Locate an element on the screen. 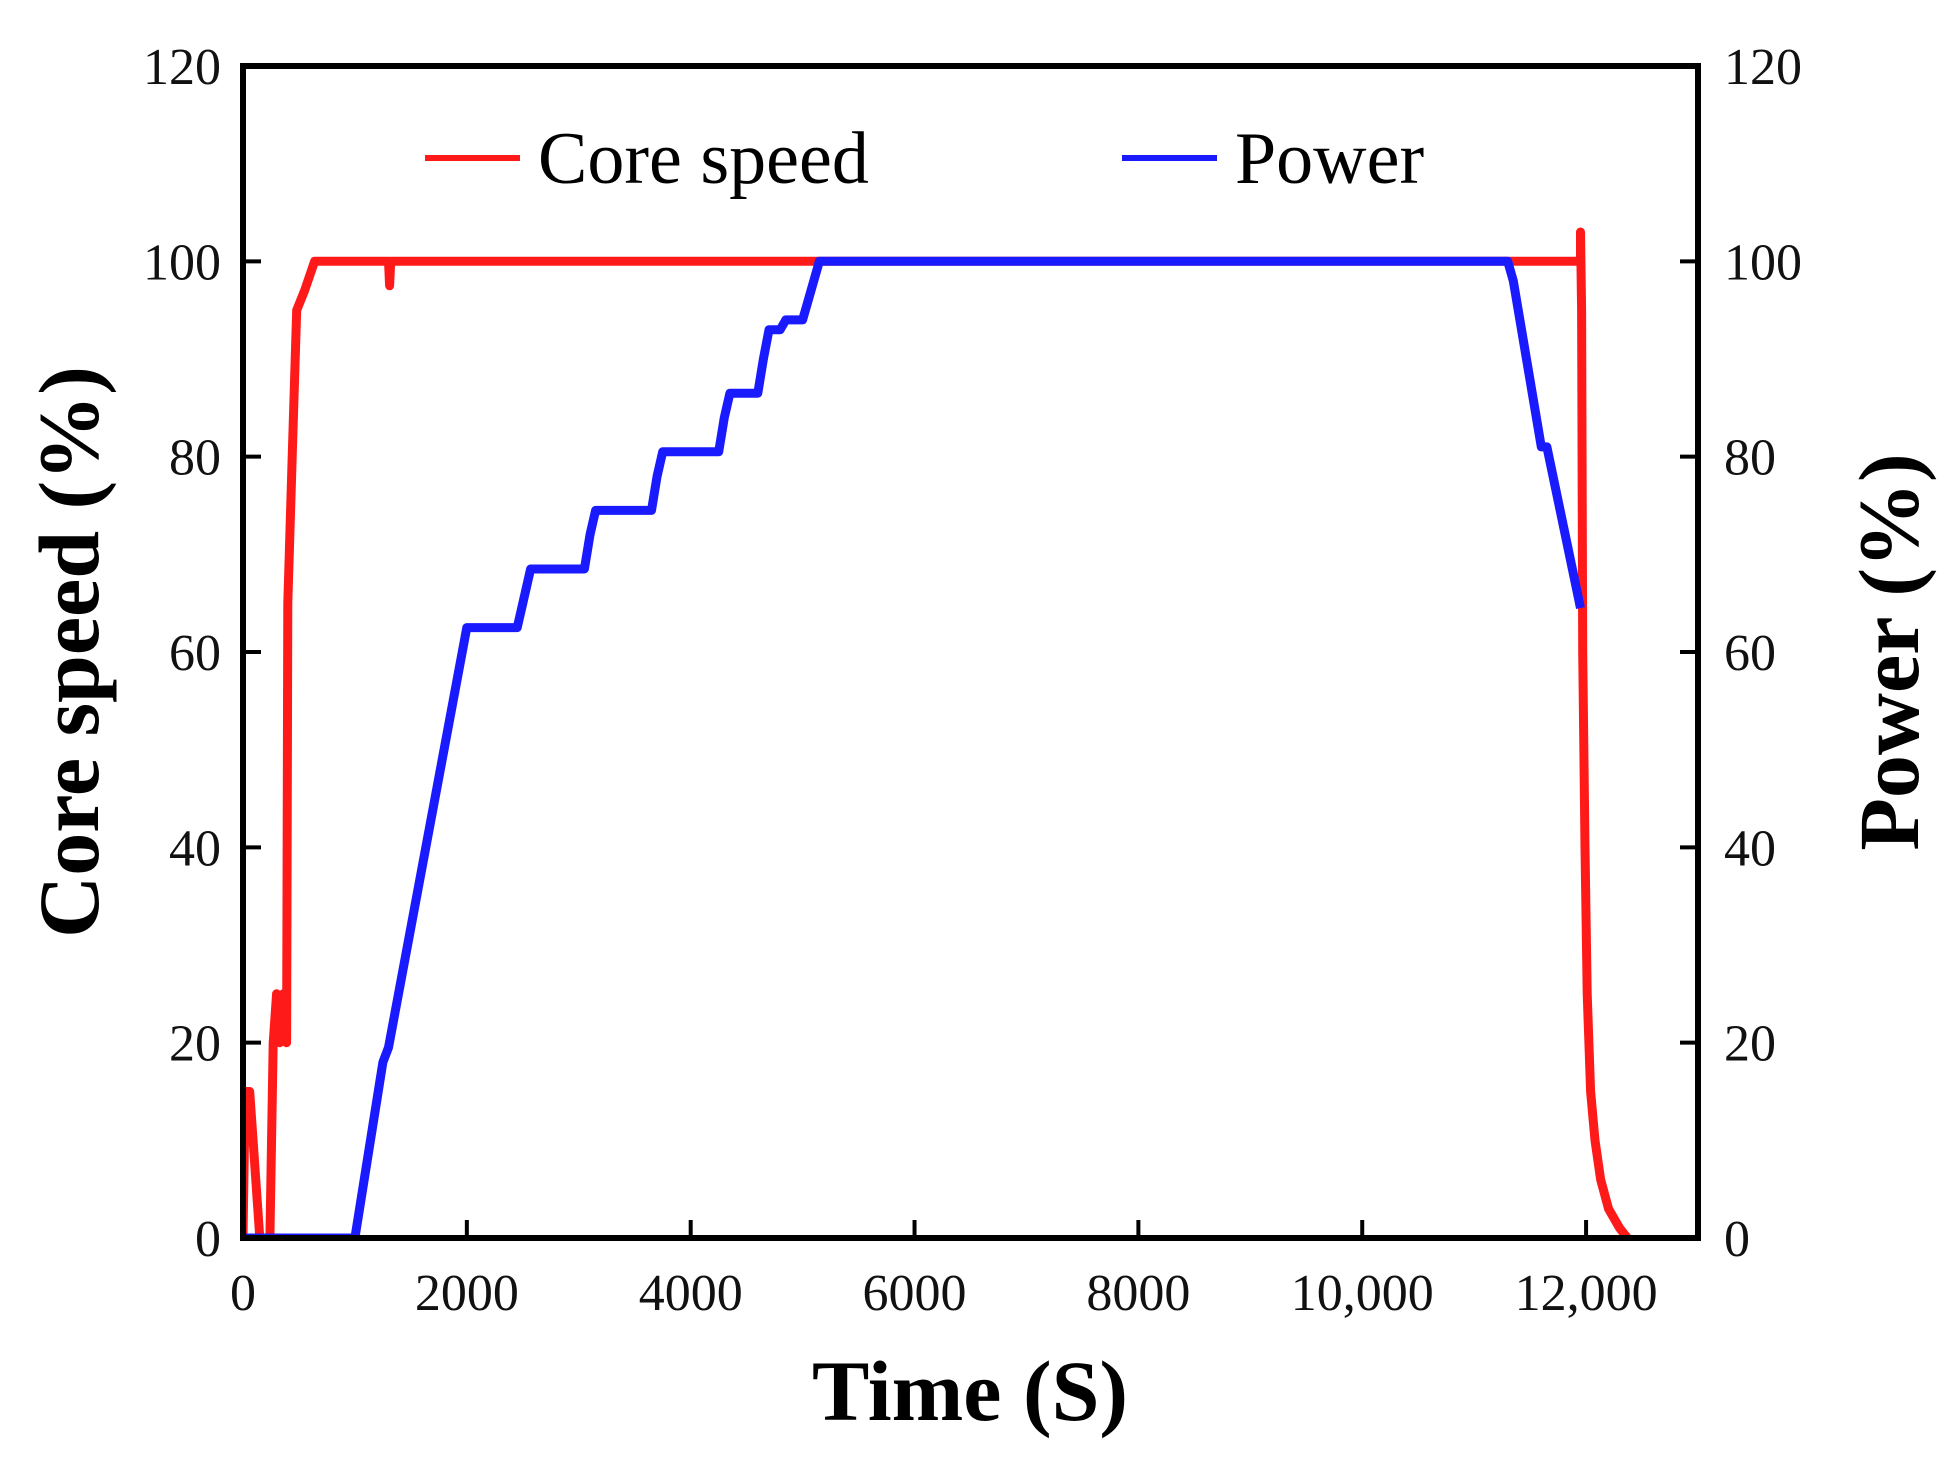 This screenshot has width=1949, height=1459. legend-label-power: Power is located at coordinates (1329, 159).